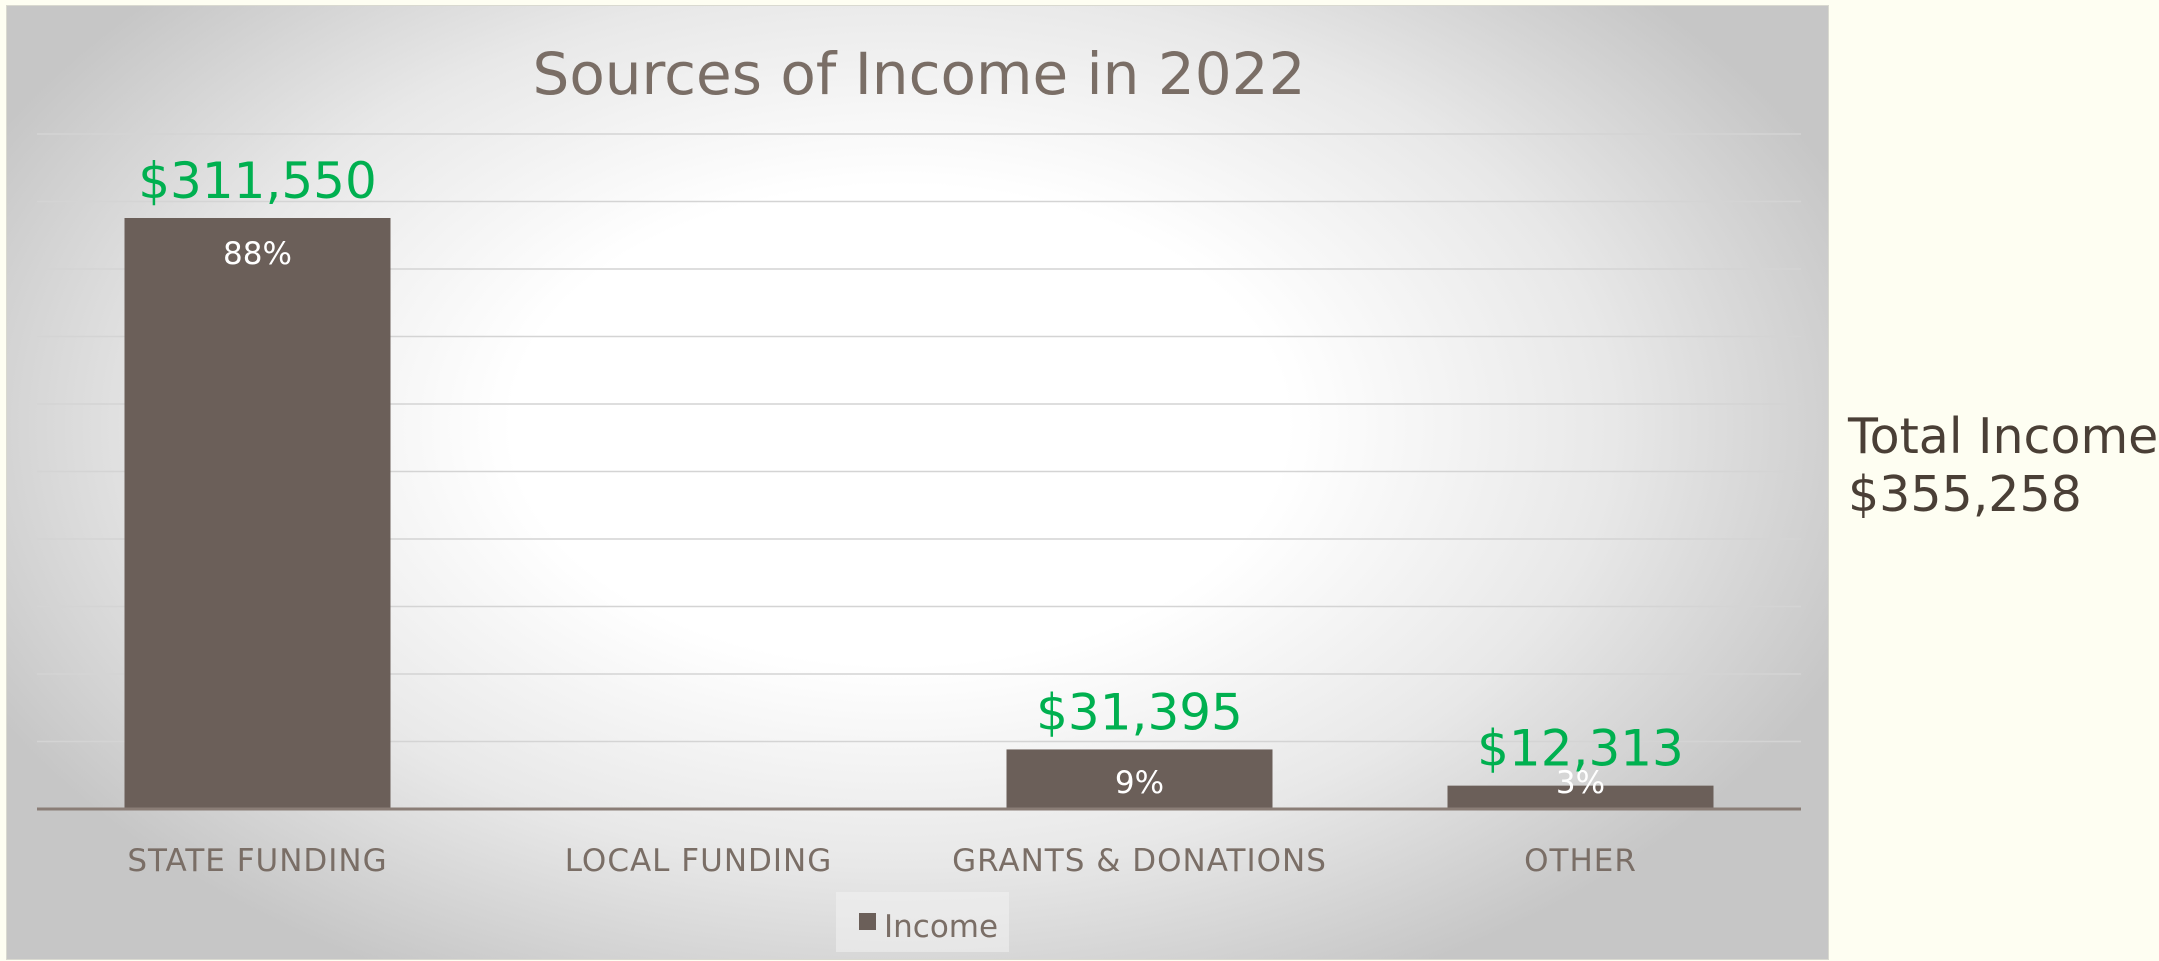 This screenshot has width=2159, height=961. I want to click on value-label: $12,313, so click(1580, 749).